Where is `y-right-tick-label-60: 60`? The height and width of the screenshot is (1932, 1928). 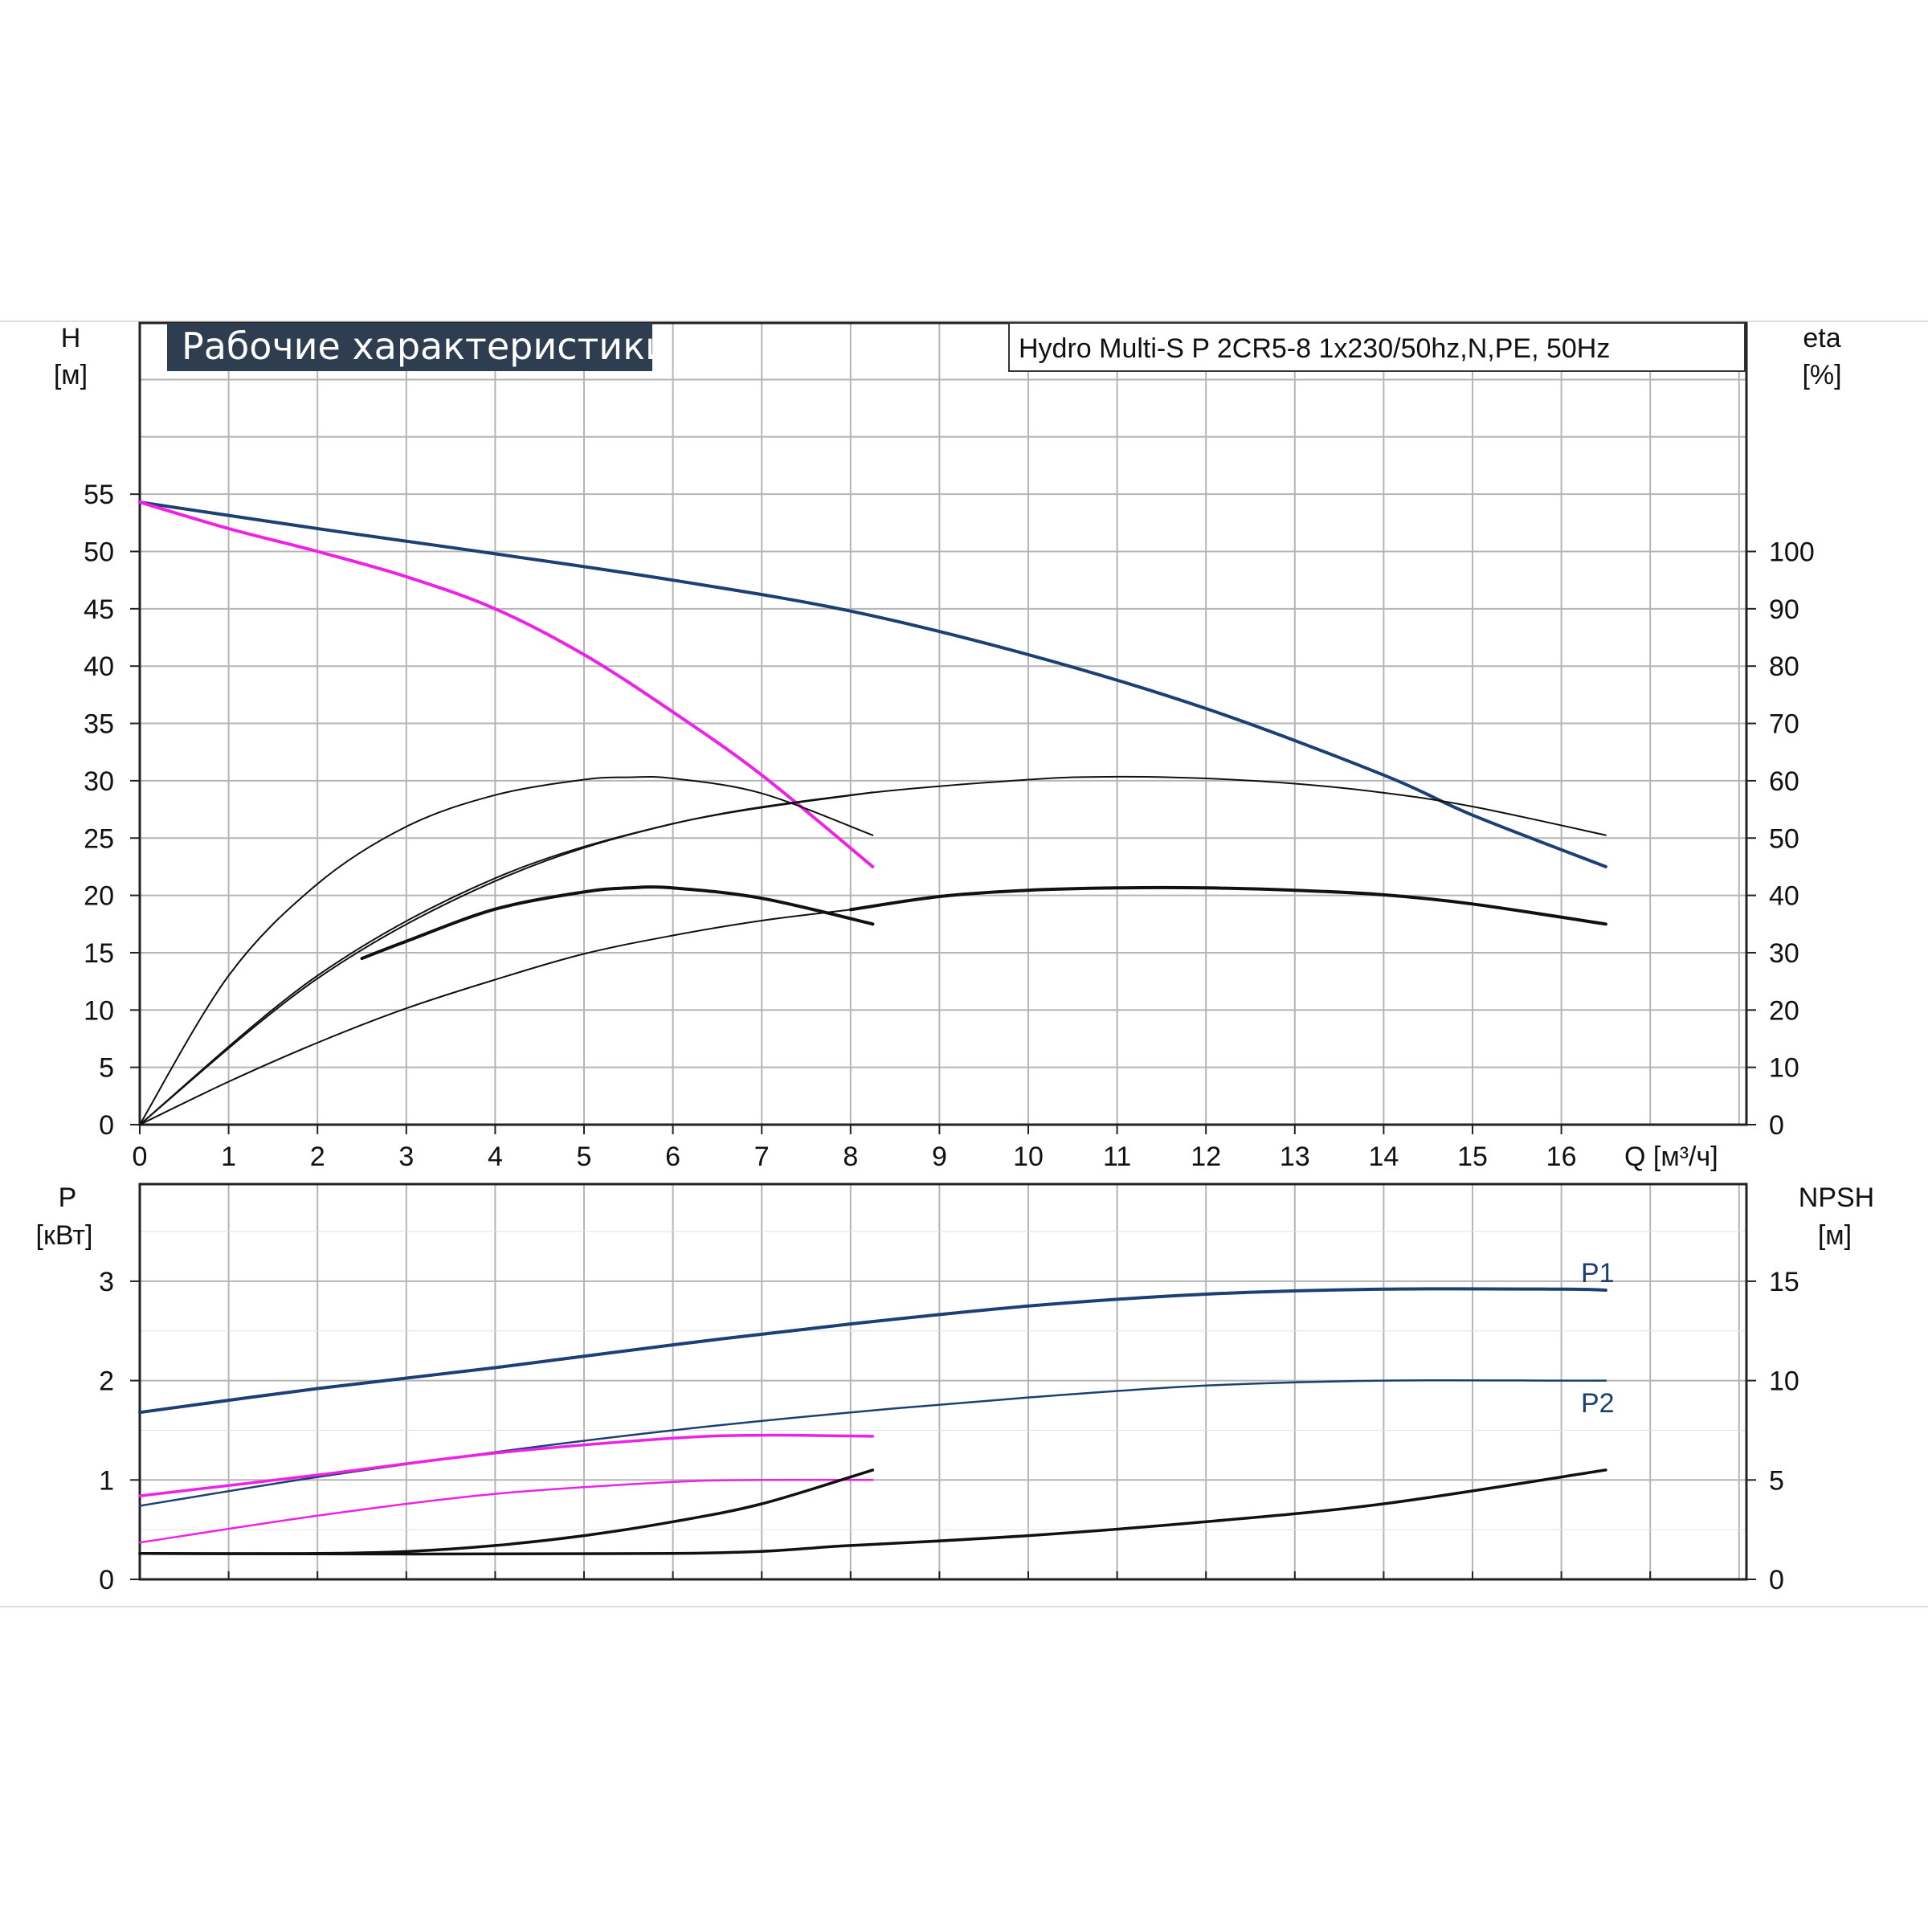 y-right-tick-label-60: 60 is located at coordinates (1784, 781).